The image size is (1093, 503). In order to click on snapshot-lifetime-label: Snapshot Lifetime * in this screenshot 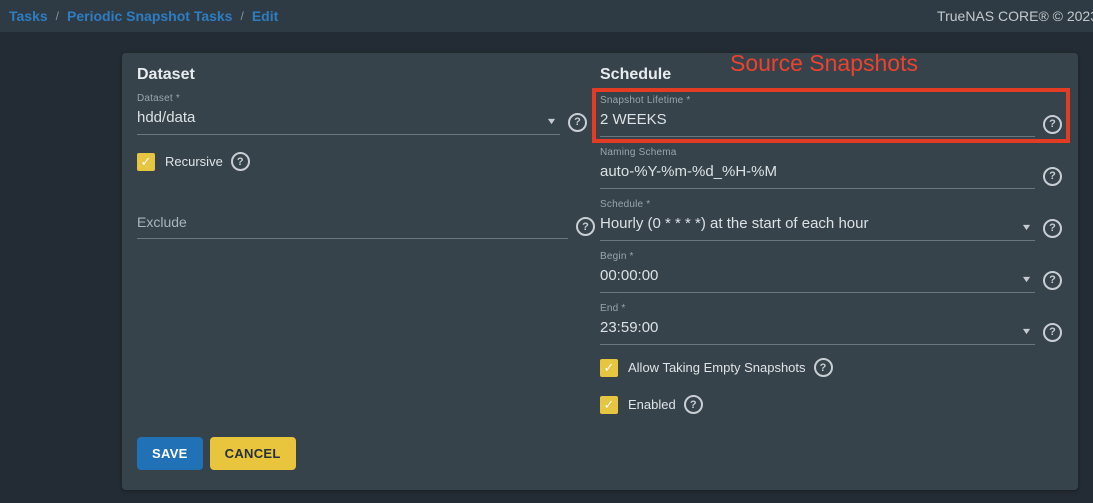, I will do `click(645, 100)`.